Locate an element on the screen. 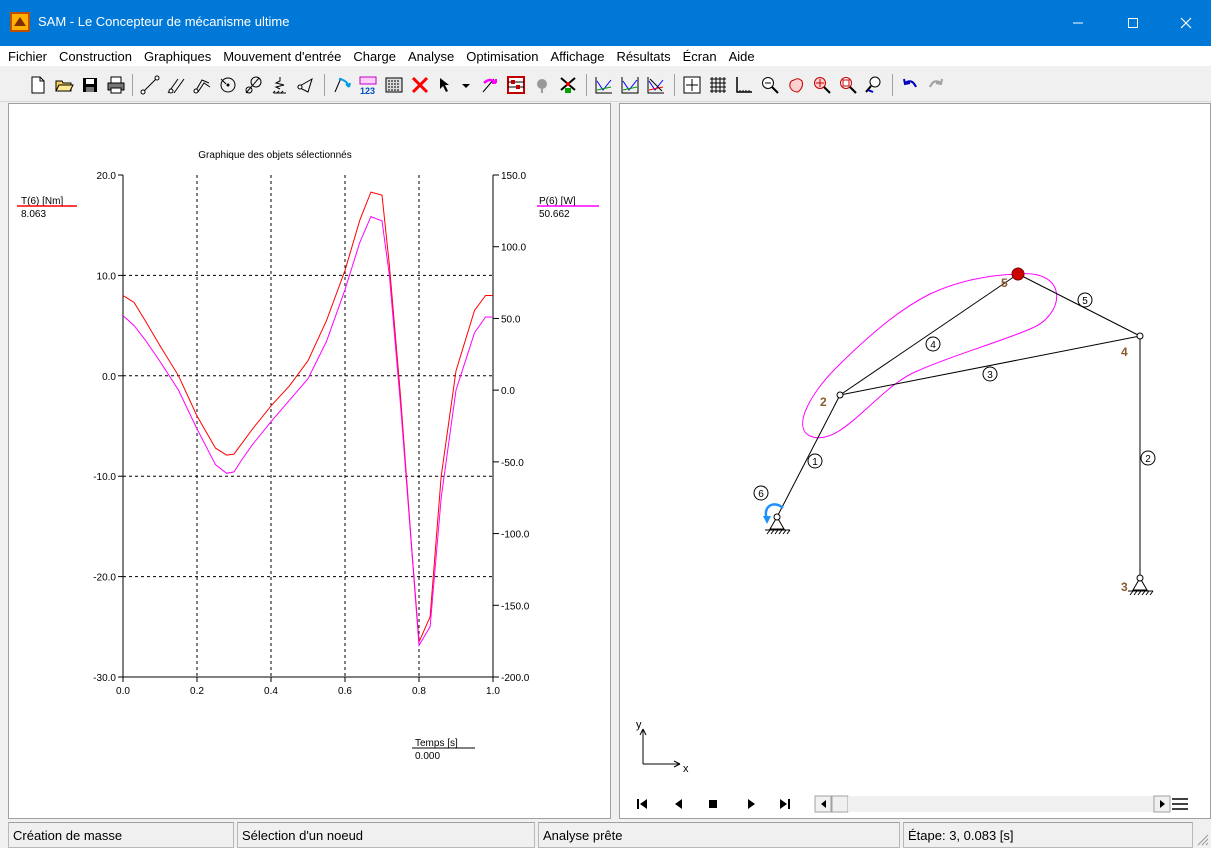 The image size is (1211, 848). element-label-1: 1 is located at coordinates (815, 461).